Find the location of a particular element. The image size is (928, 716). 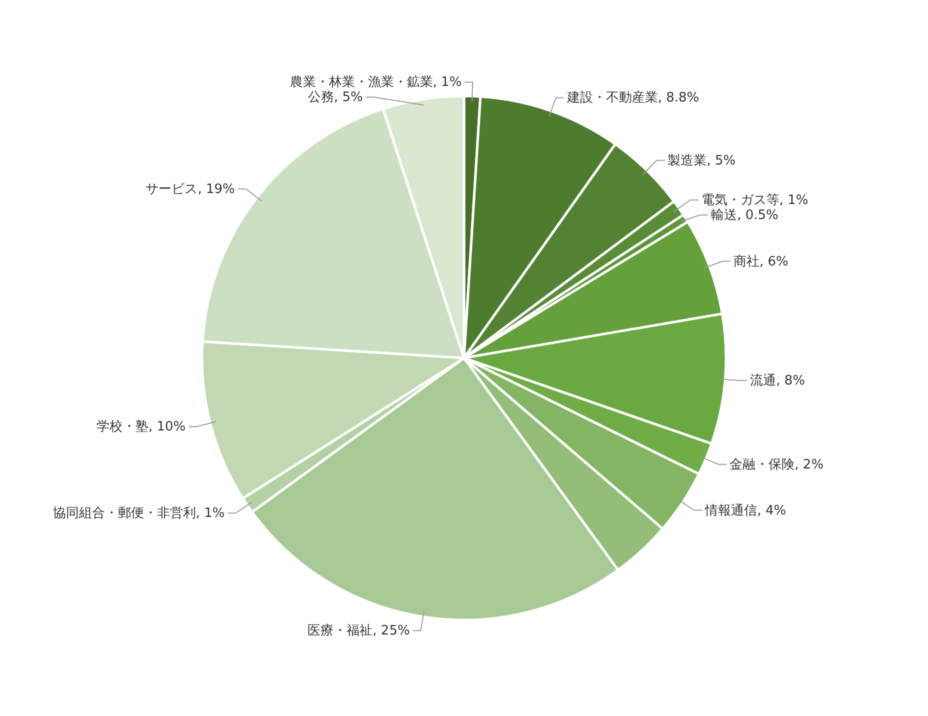

slice-label: 製造業, 5% is located at coordinates (702, 160).